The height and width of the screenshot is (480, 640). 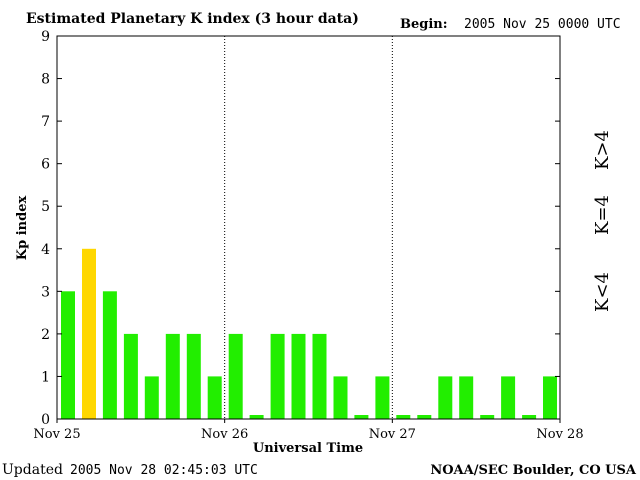 I want to click on legend-high: K>4, so click(x=602, y=150).